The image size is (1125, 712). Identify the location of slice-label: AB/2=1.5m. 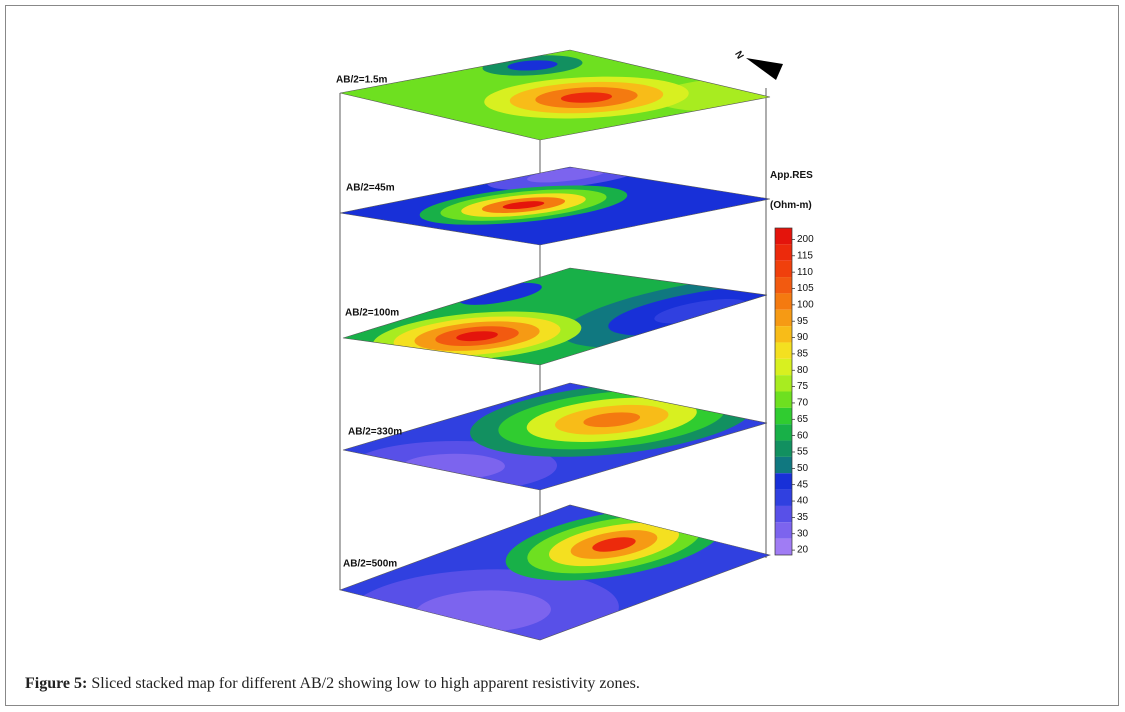
(362, 80).